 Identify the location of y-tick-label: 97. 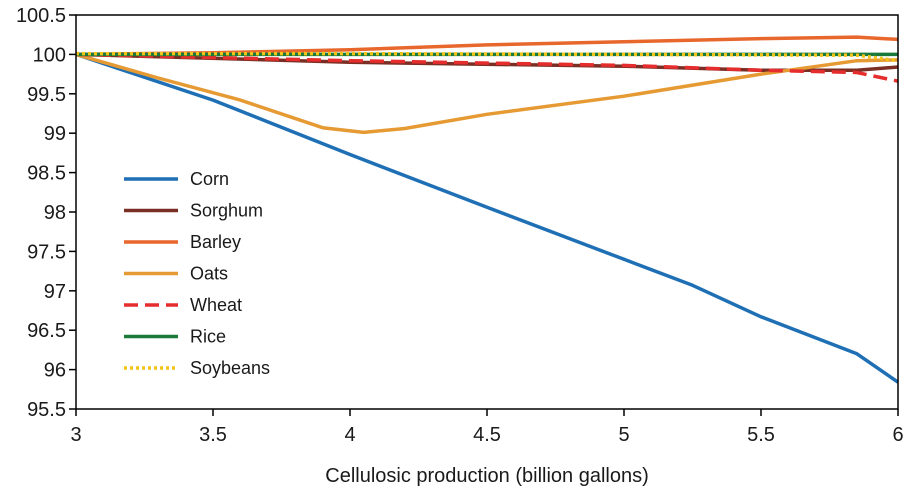
(55, 292).